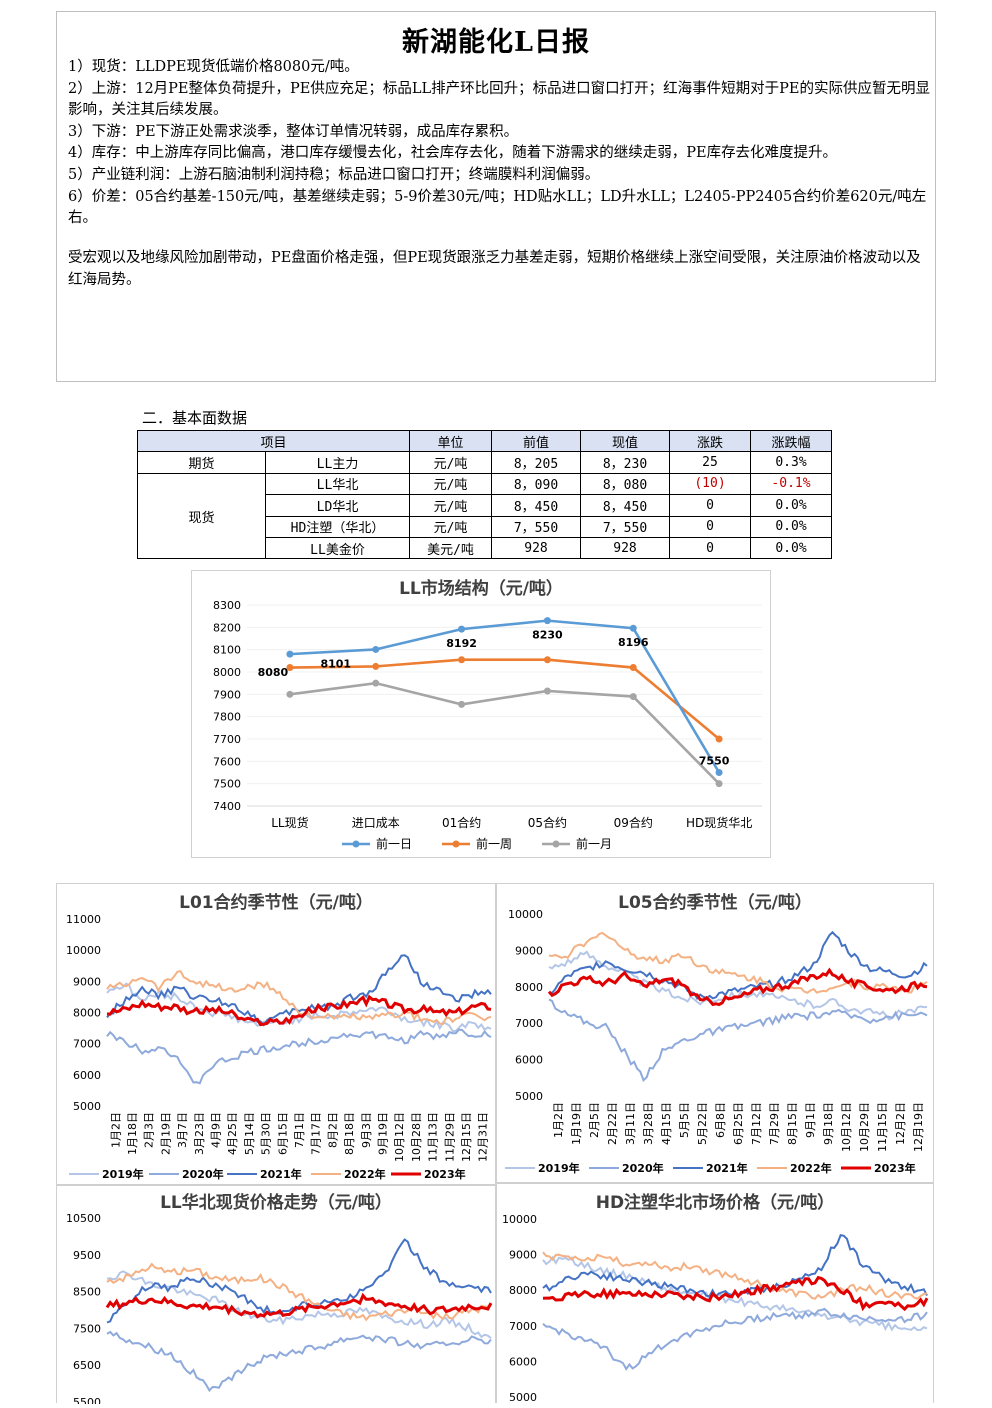 The image size is (992, 1408). What do you see at coordinates (227, 806) in the screenshot?
I see `y-tick-label: 7400` at bounding box center [227, 806].